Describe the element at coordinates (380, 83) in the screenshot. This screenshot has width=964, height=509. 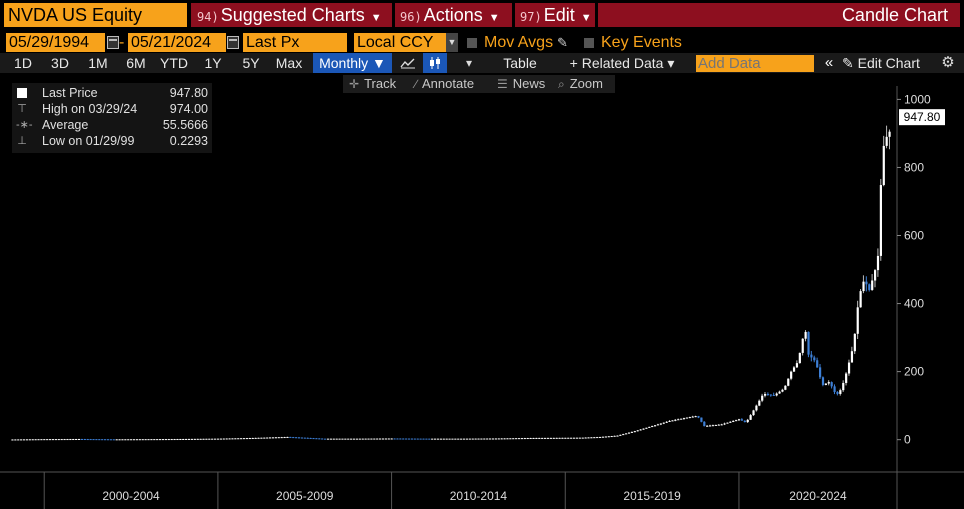
I see `track-label: Track` at that location.